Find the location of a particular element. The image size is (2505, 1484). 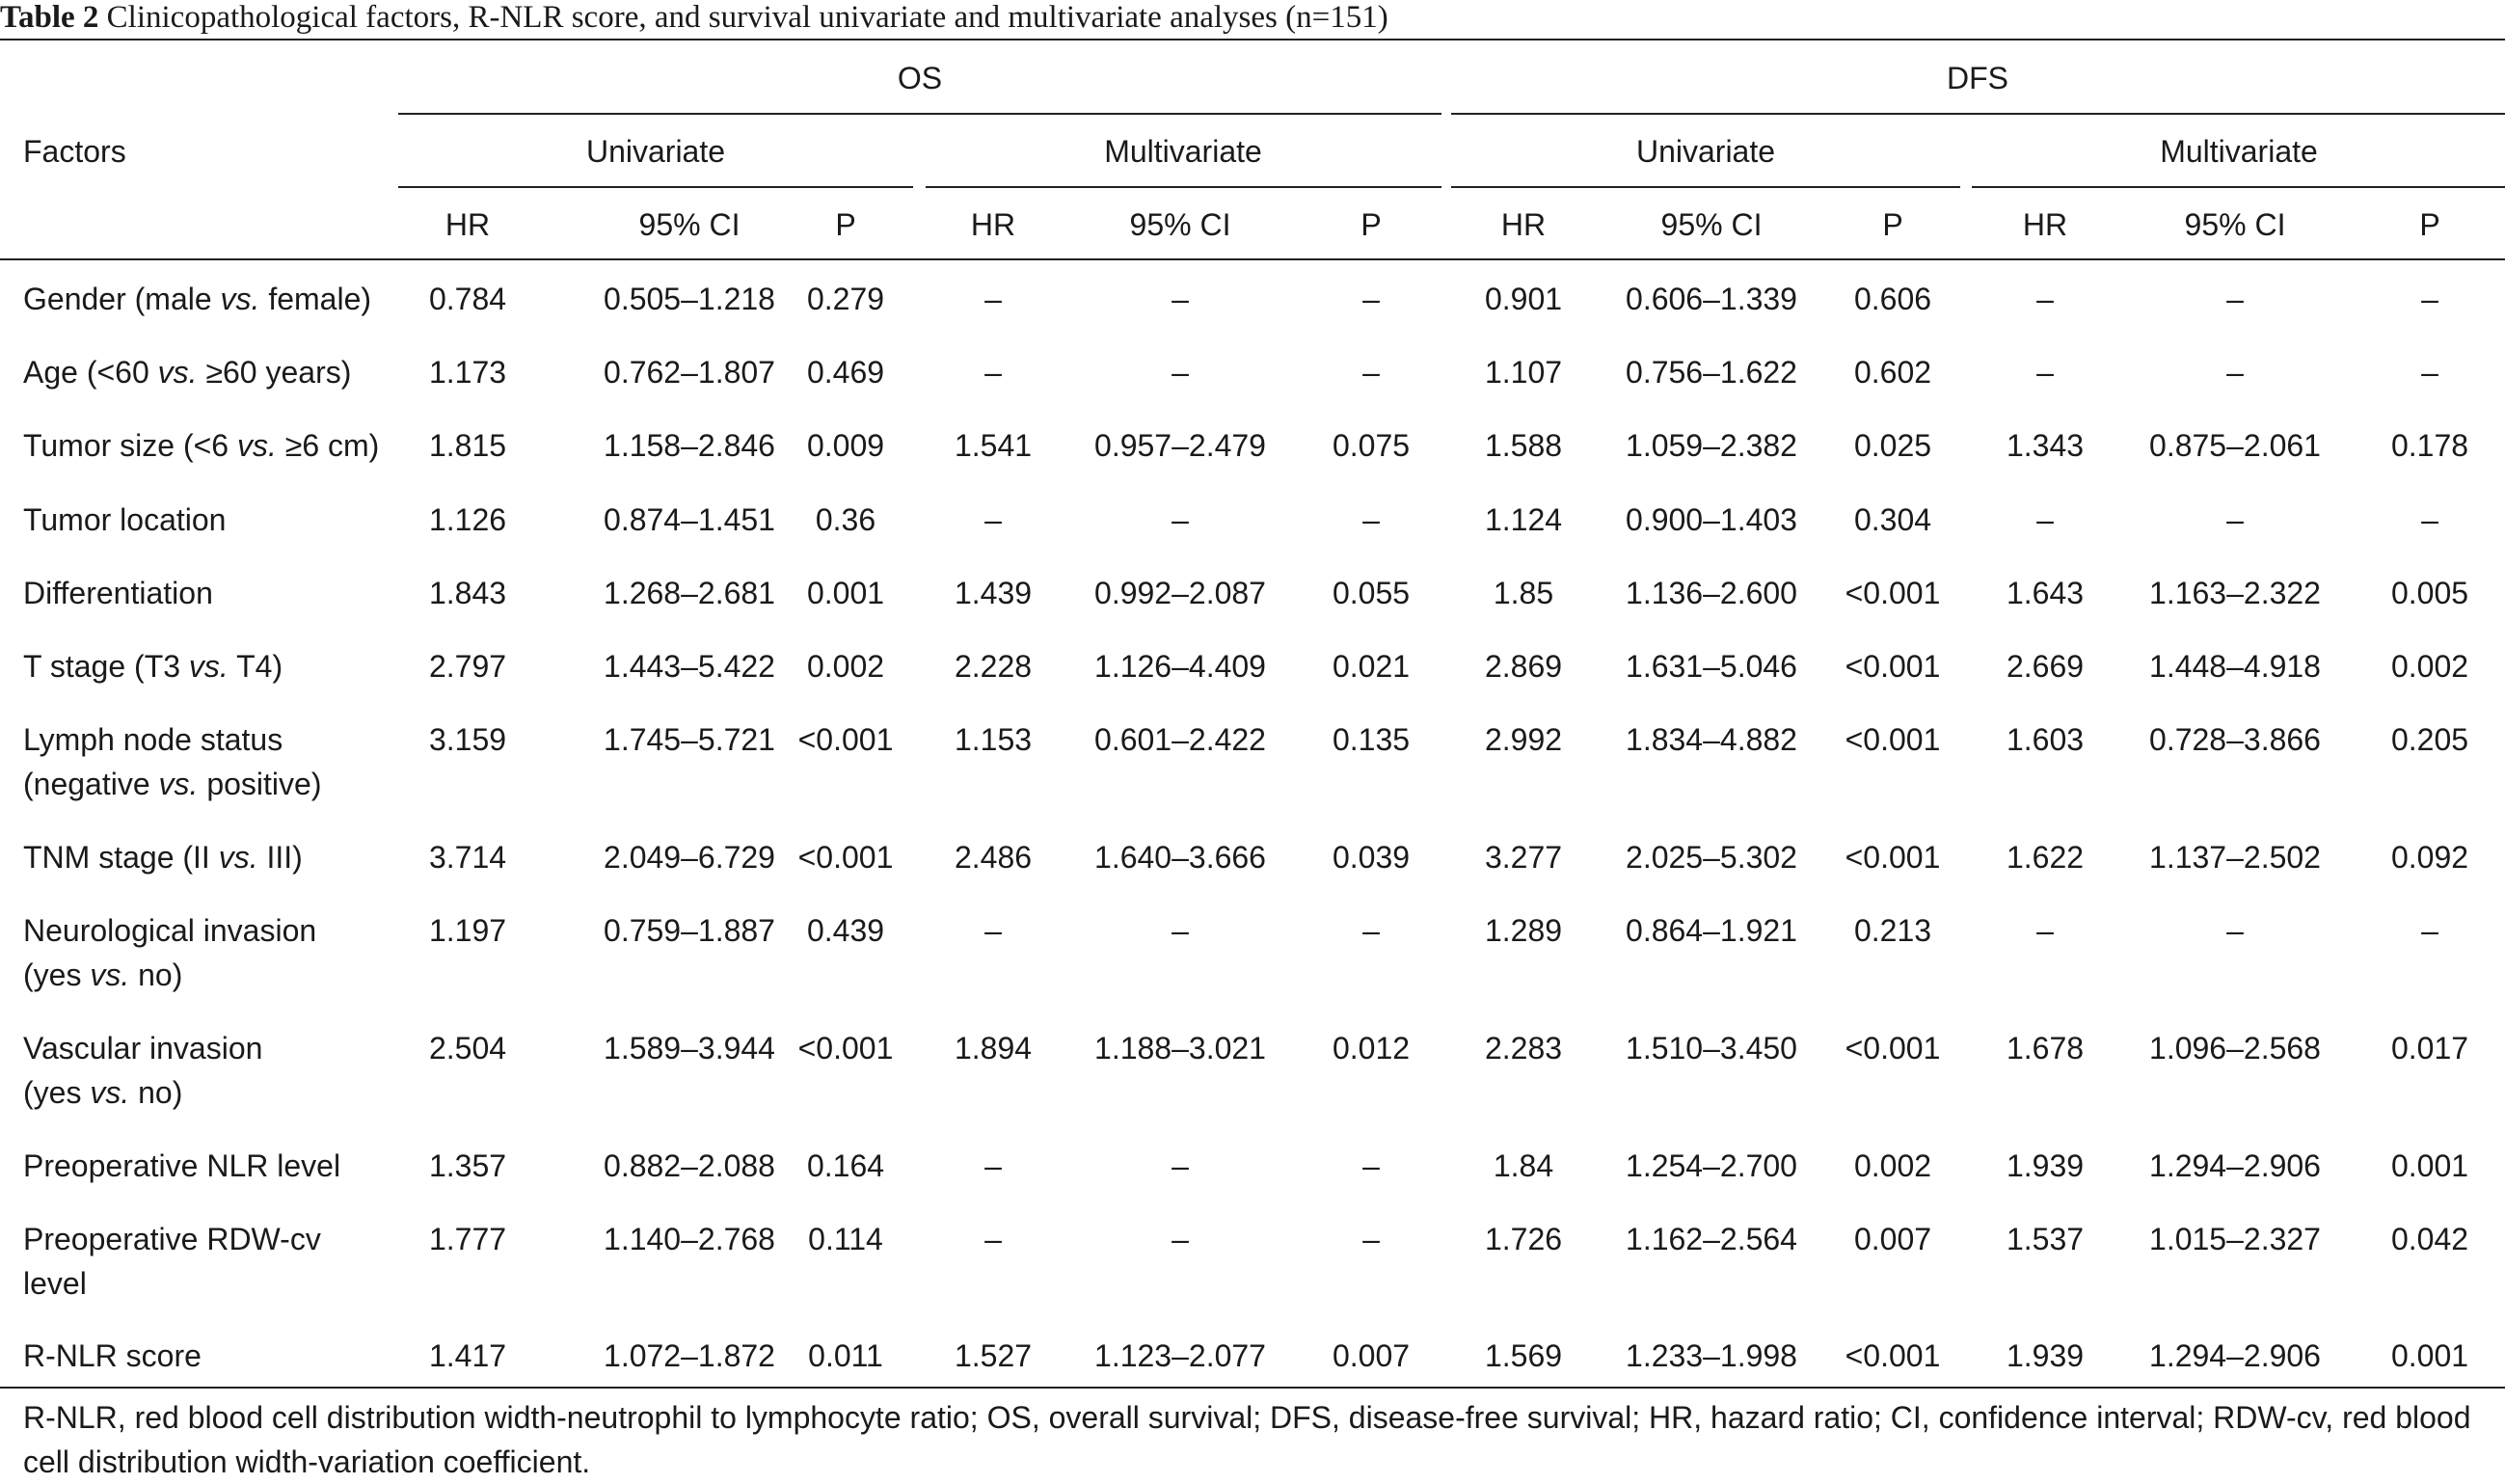

os-univariate-rule is located at coordinates (656, 187).